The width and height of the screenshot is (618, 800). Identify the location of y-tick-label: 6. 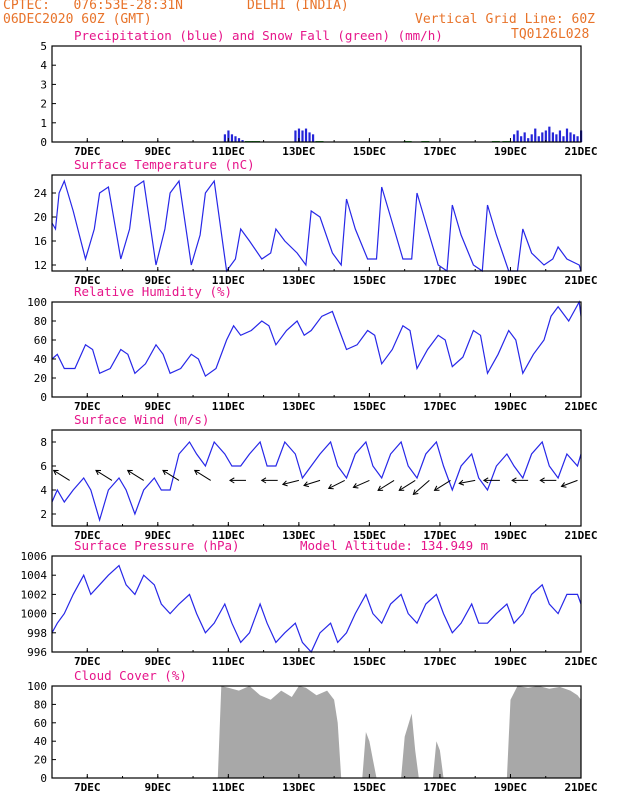
(43, 466).